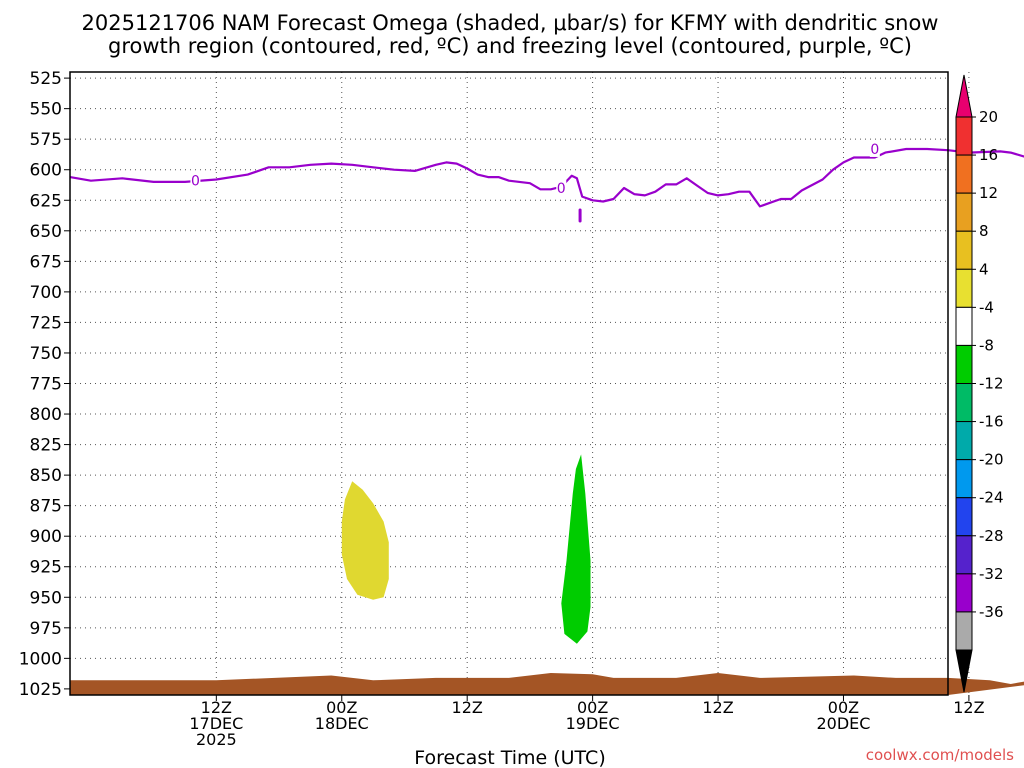  I want to click on terrain-fill, so click(547, 684).